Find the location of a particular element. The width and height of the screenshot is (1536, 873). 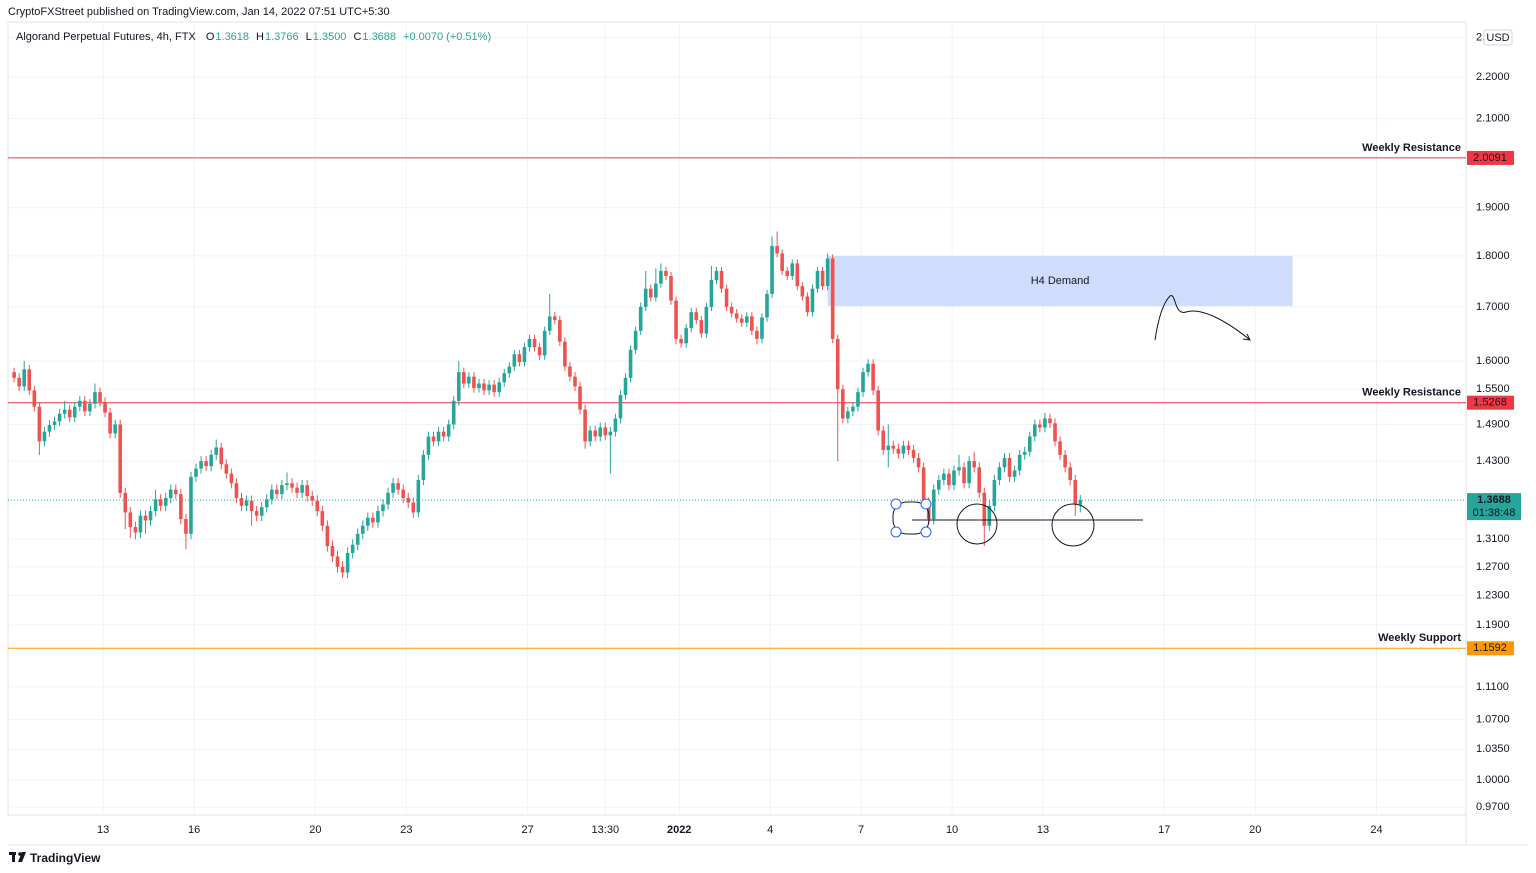

x-tick-label: 13 is located at coordinates (103, 830).